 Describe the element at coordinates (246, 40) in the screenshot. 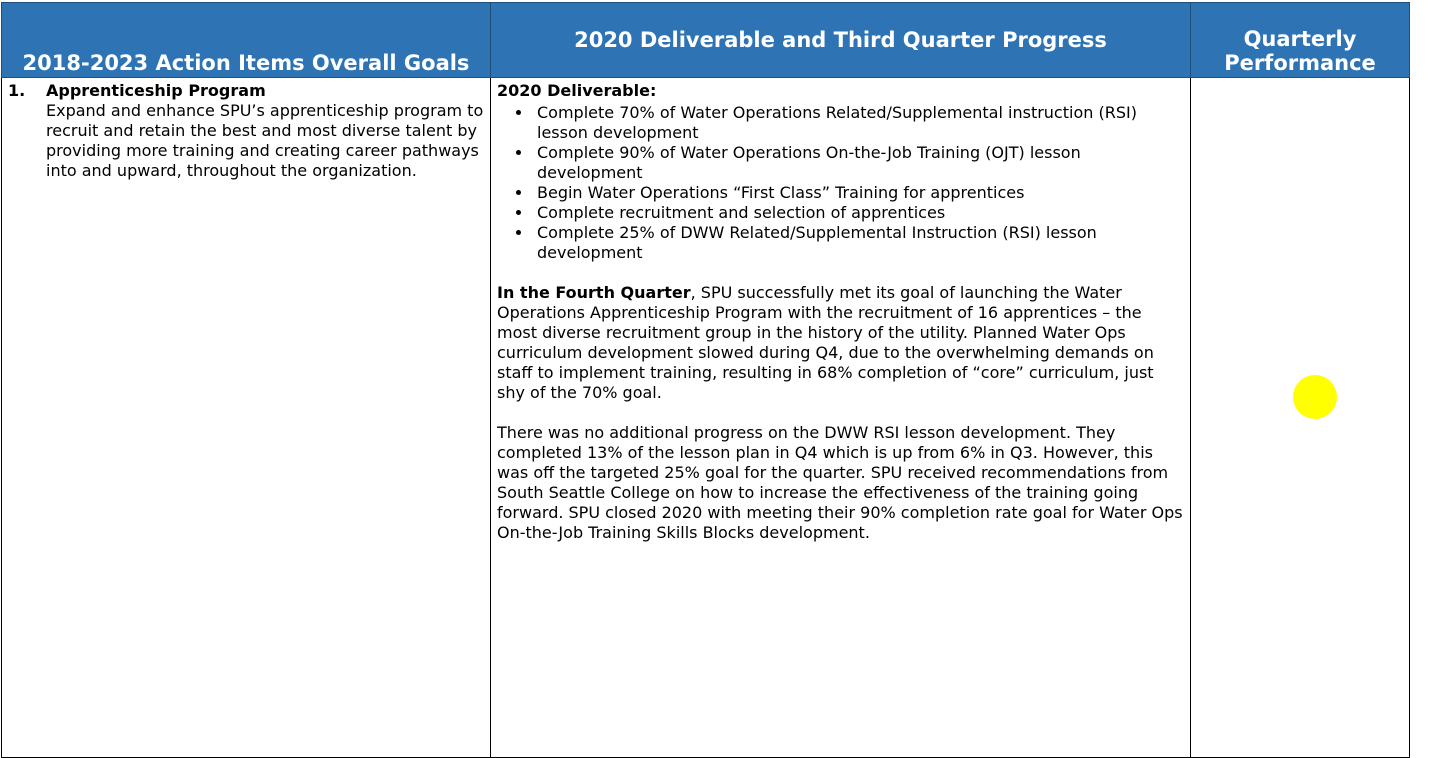

I see `header-cell: 2018-2023 Action Items Overall Goals` at that location.